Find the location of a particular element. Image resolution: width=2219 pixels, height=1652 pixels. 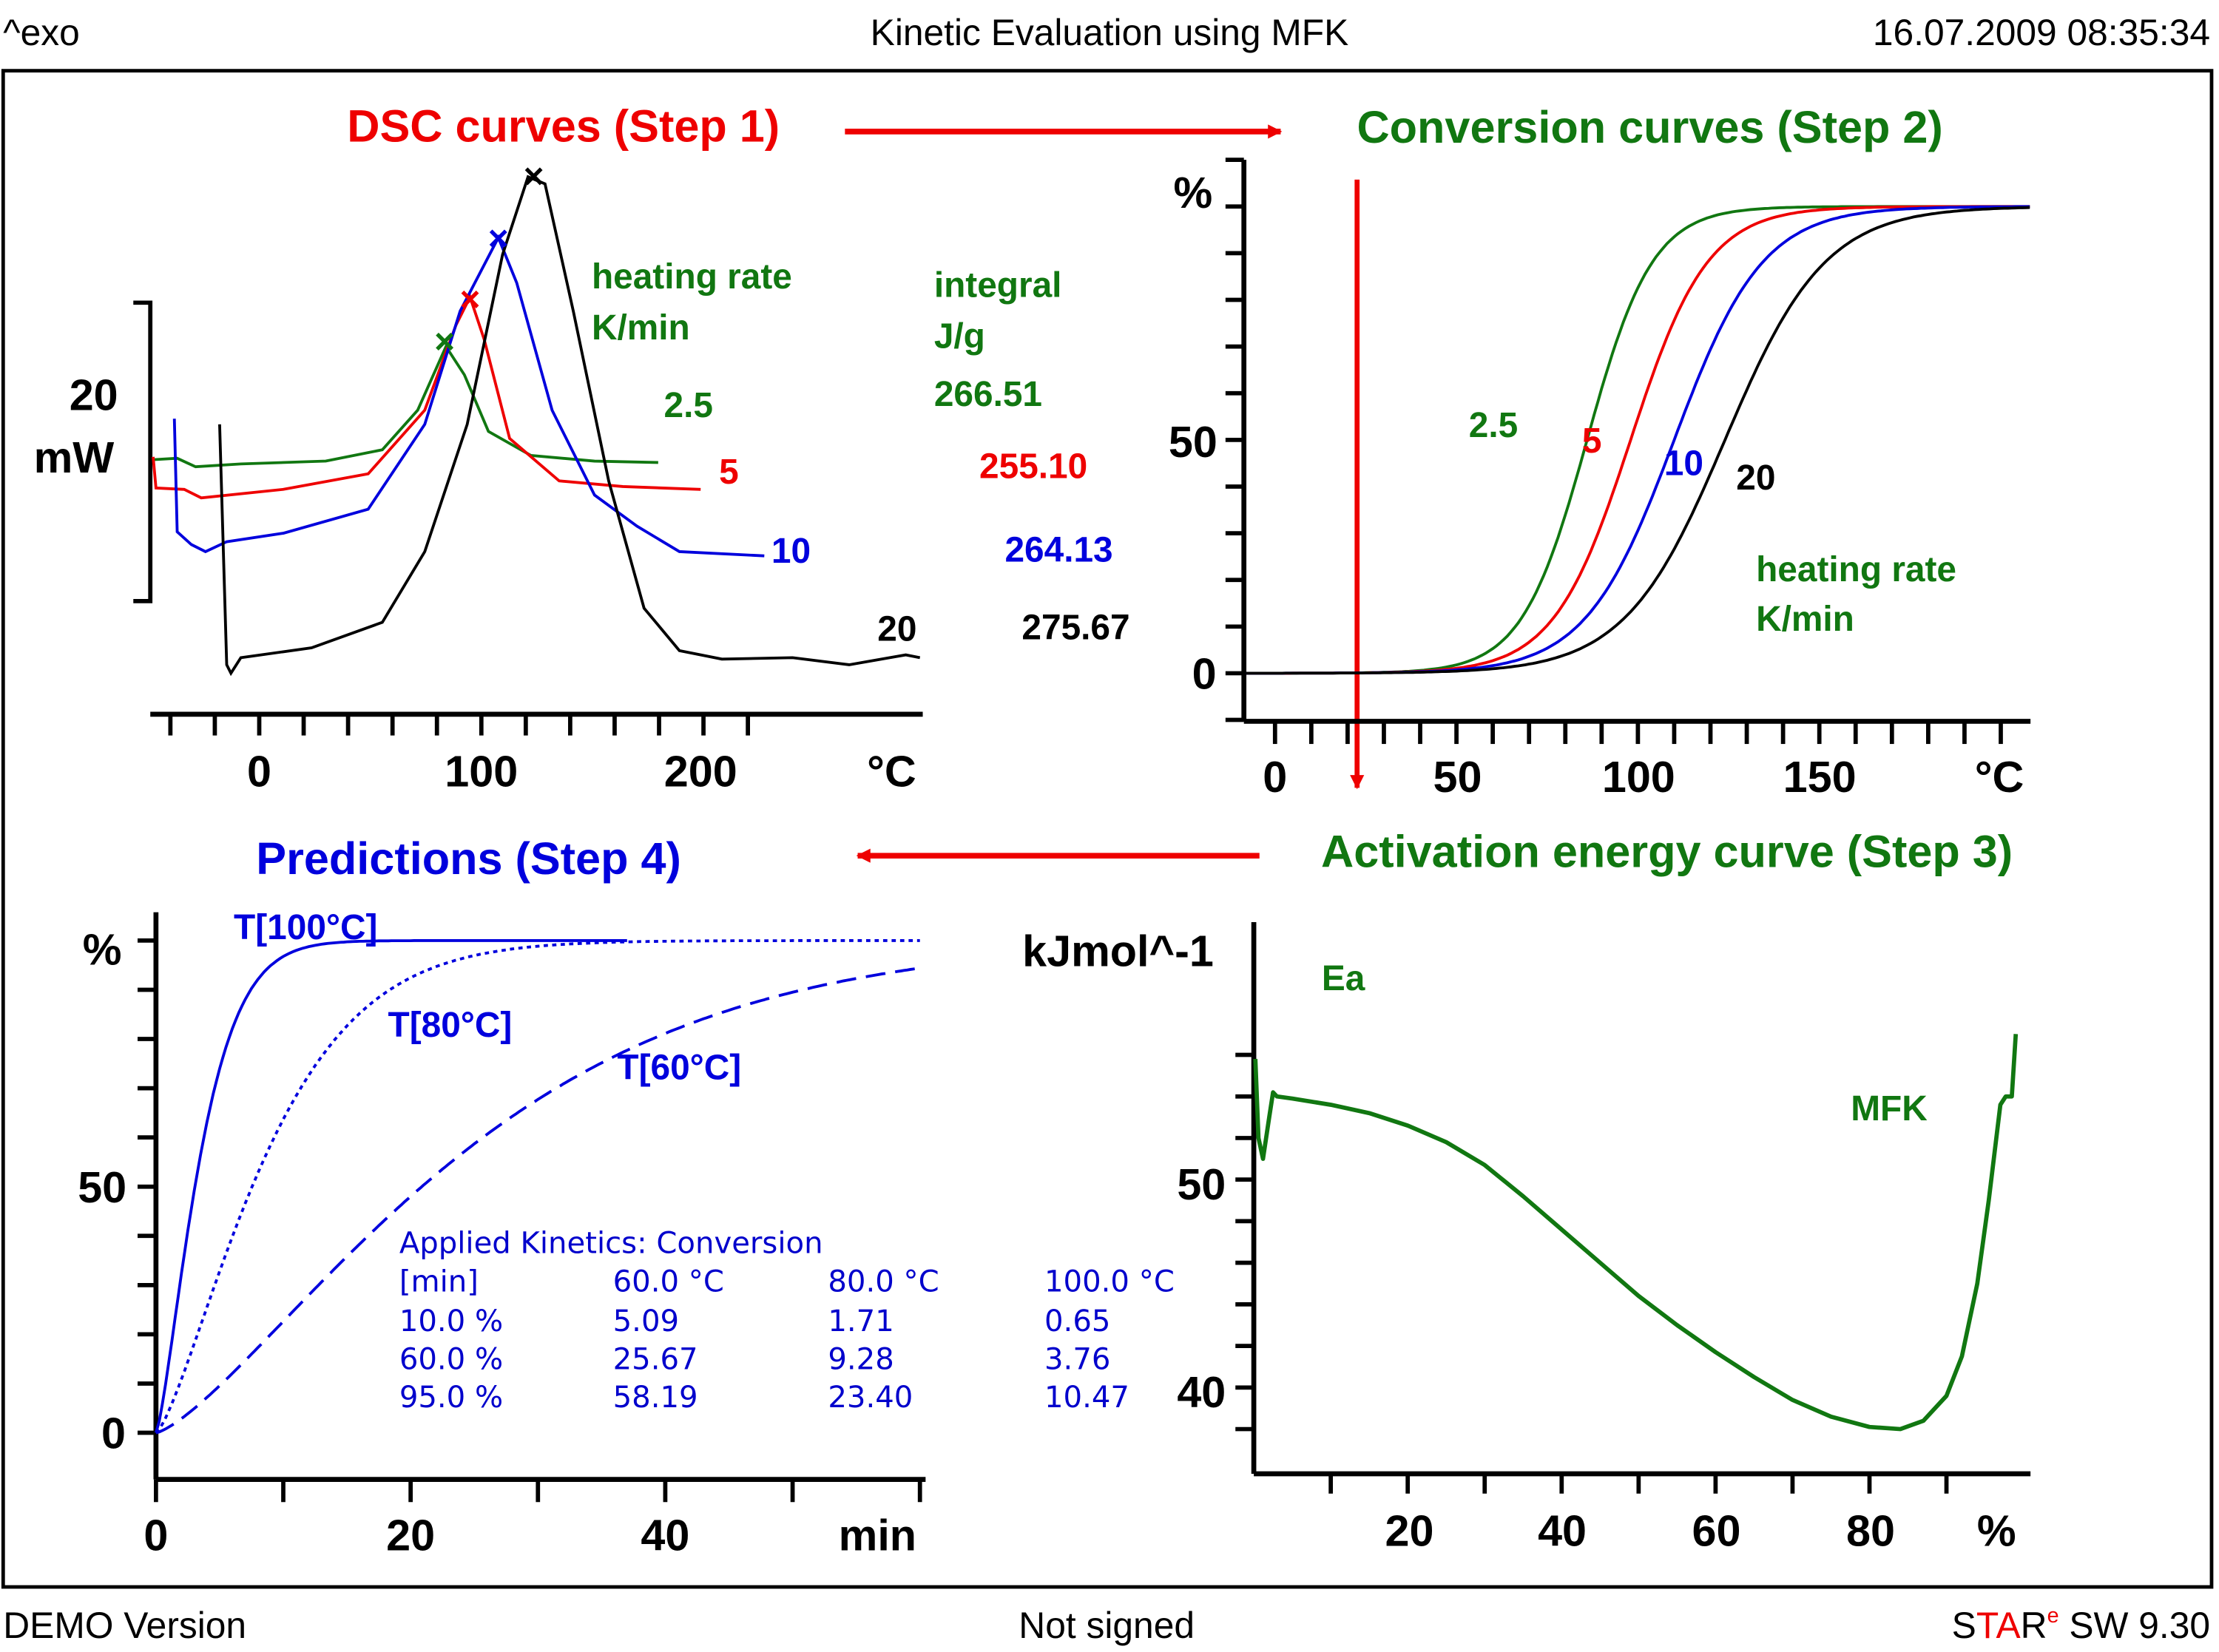

conv-x-tick-50: 50 is located at coordinates (1457, 777).